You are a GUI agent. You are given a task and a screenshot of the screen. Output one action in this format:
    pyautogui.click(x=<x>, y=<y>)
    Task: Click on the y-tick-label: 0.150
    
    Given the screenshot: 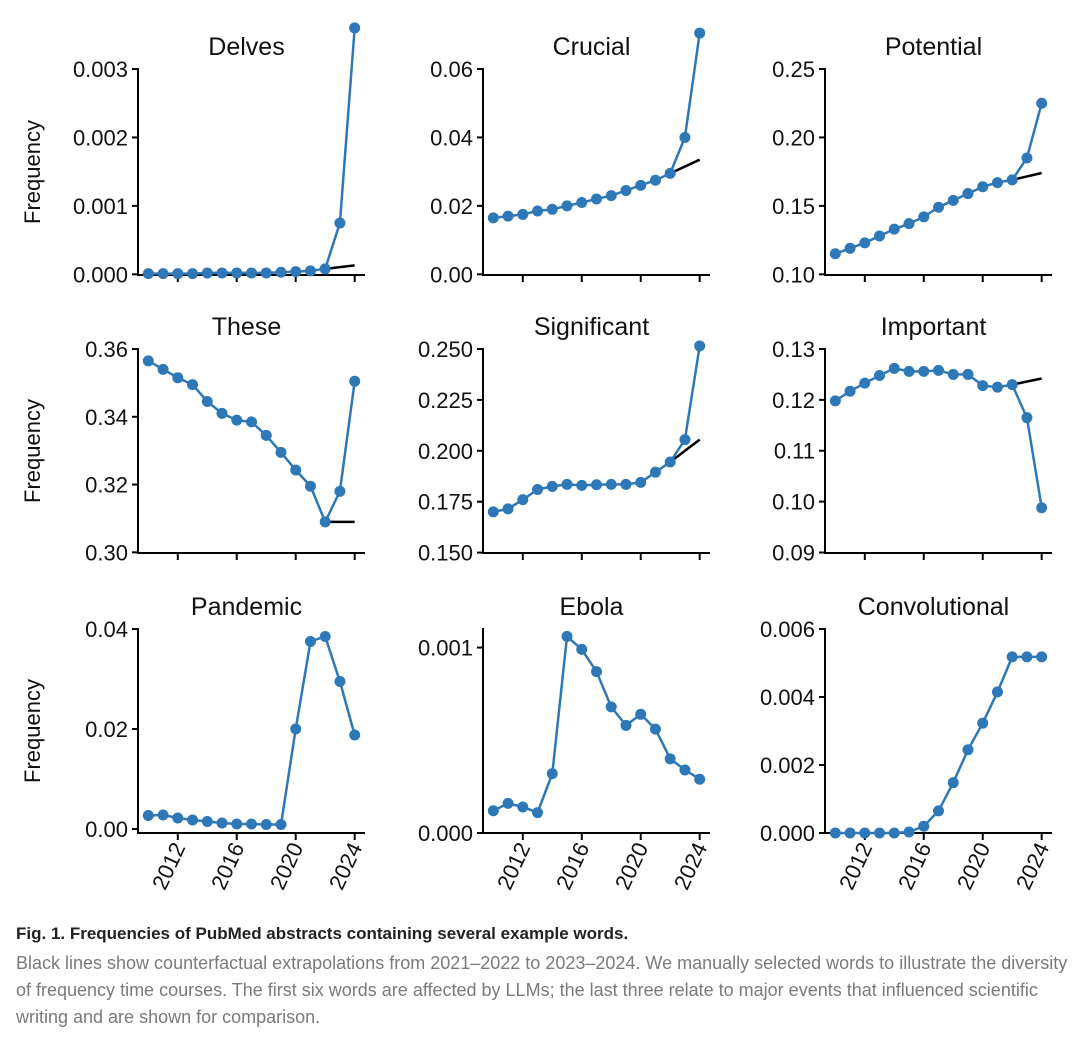 What is the action you would take?
    pyautogui.click(x=445, y=553)
    